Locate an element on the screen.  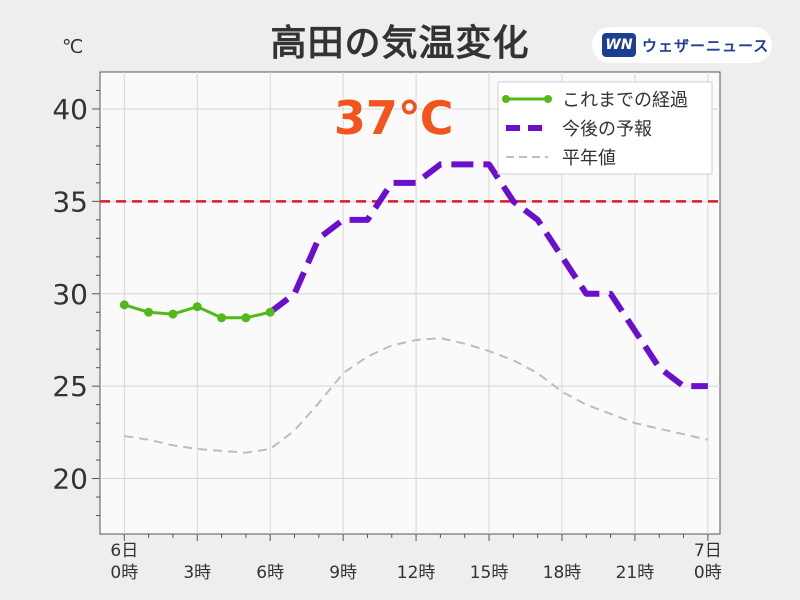
y-tick-label: 25 is located at coordinates (70, 386).